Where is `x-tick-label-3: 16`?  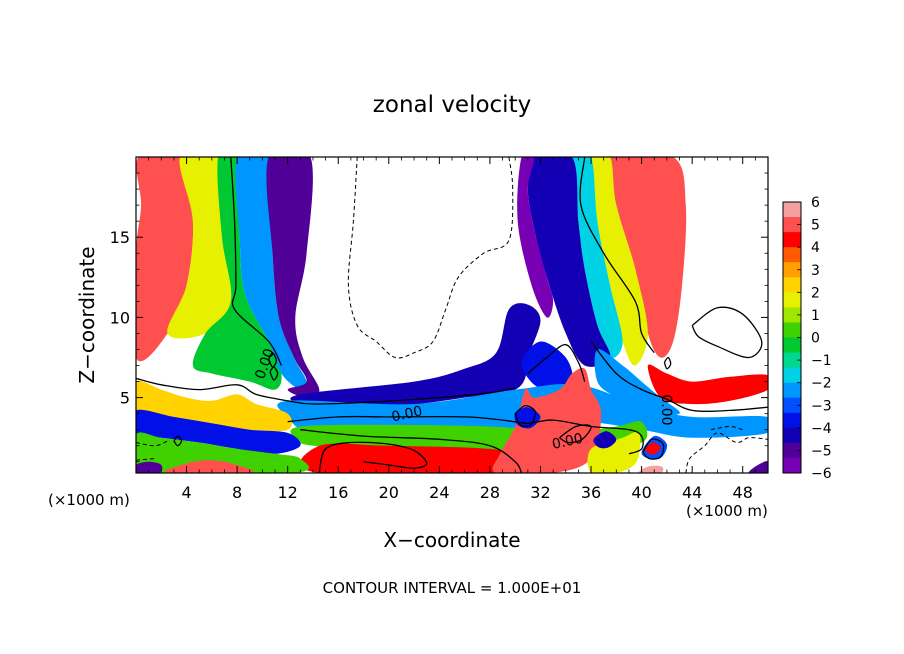 x-tick-label-3: 16 is located at coordinates (338, 492).